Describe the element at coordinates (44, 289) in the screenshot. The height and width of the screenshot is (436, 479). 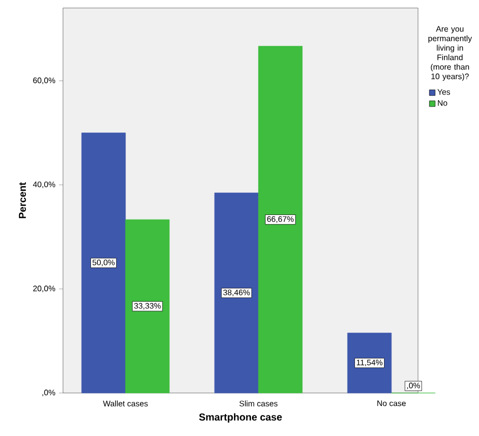
I see `y-tick-label: 20,0%` at that location.